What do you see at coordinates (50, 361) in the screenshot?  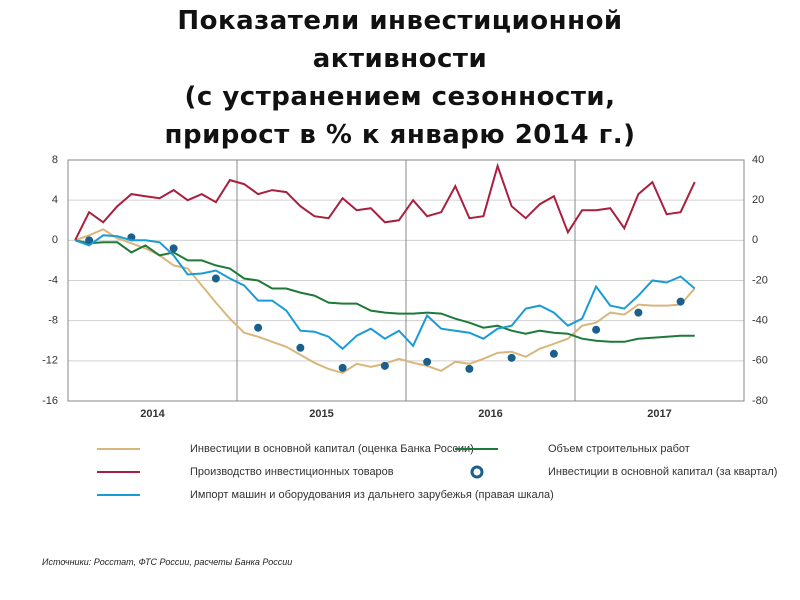 I see `y-tick-label: -12` at bounding box center [50, 361].